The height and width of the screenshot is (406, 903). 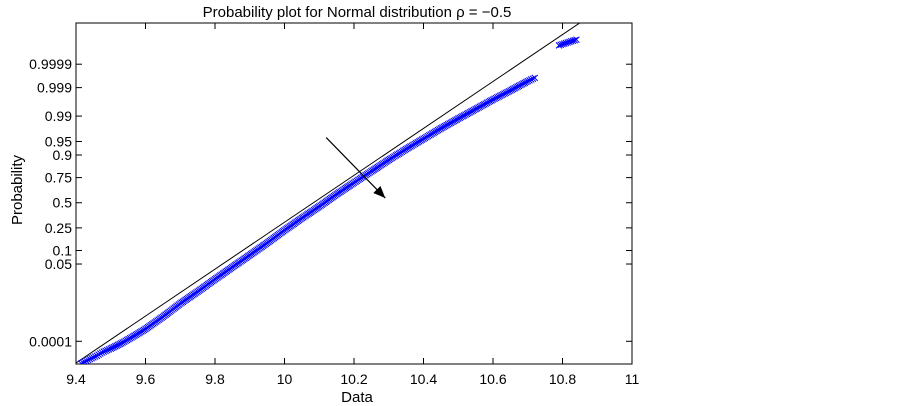 What do you see at coordinates (63, 203) in the screenshot?
I see `y-tick-label: 0.5` at bounding box center [63, 203].